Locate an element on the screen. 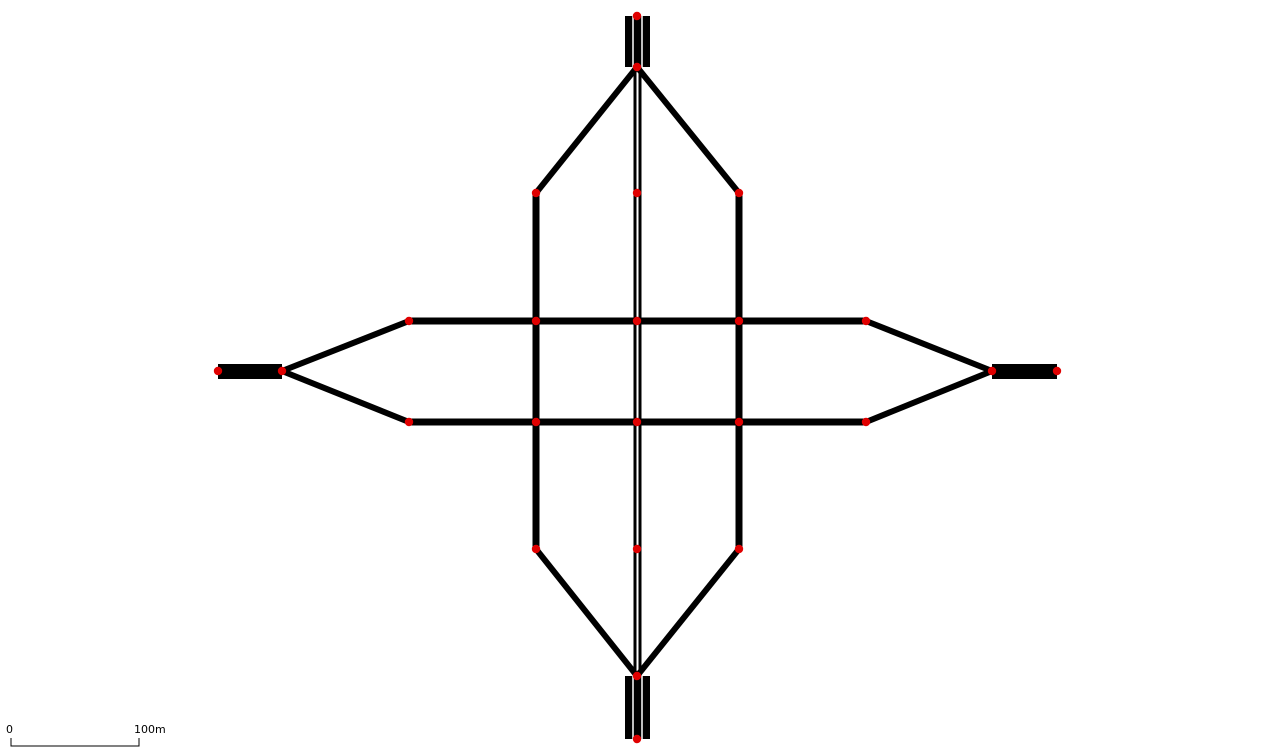  scale-bar-line is located at coordinates (75, 742).